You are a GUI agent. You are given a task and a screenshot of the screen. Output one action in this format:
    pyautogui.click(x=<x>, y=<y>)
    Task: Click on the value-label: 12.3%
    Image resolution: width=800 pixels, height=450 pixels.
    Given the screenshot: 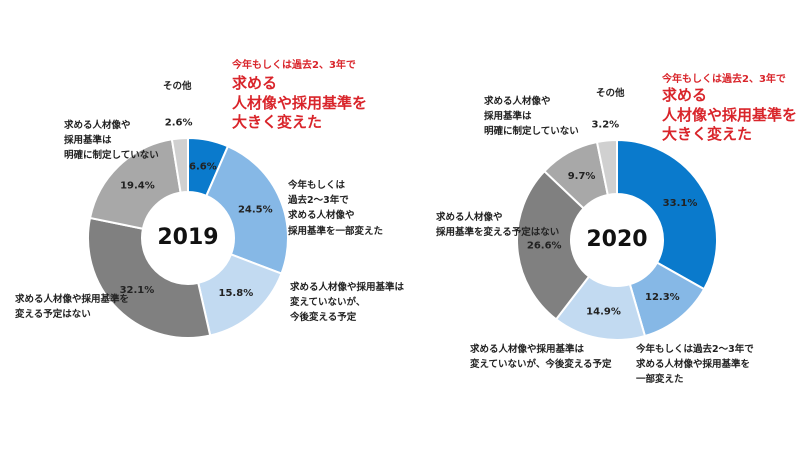 What is the action you would take?
    pyautogui.click(x=662, y=297)
    